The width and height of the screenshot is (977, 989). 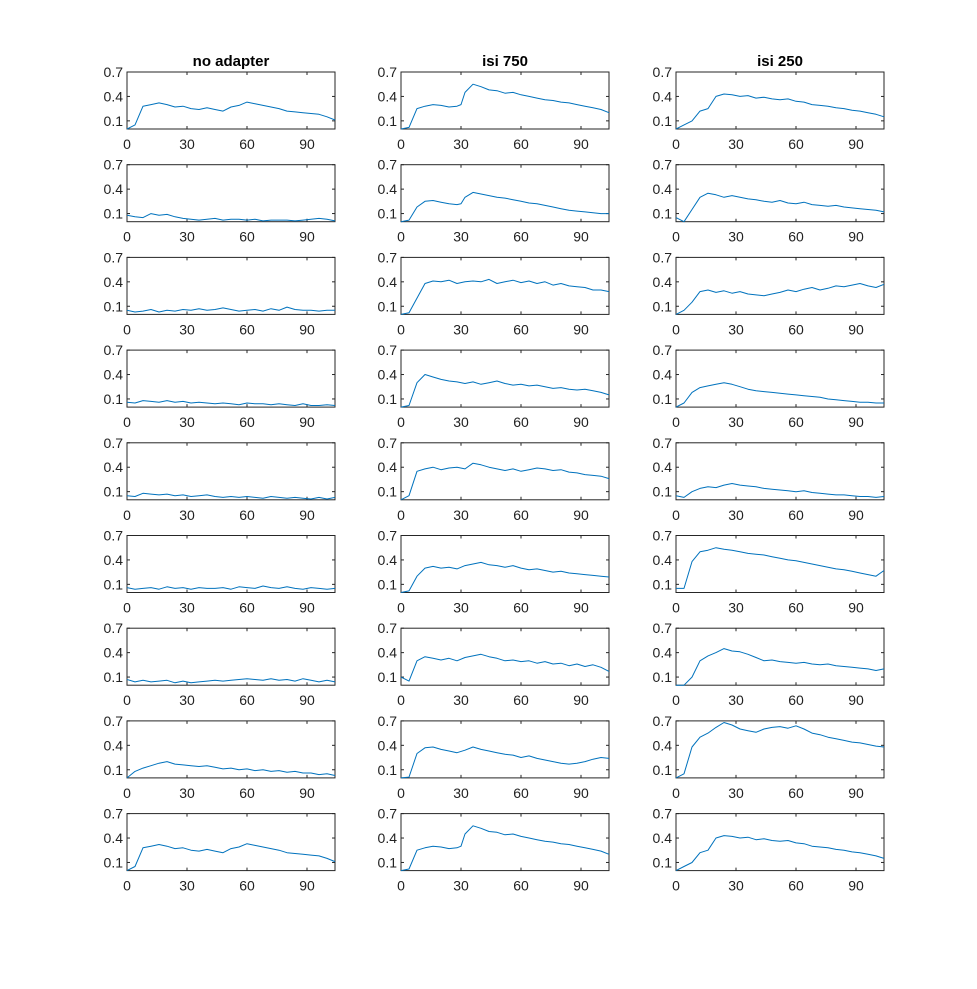 What do you see at coordinates (769, 572) in the screenshot?
I see `subplot-r6-c3: 0.1 0.4 0.7 0 30 60 90` at bounding box center [769, 572].